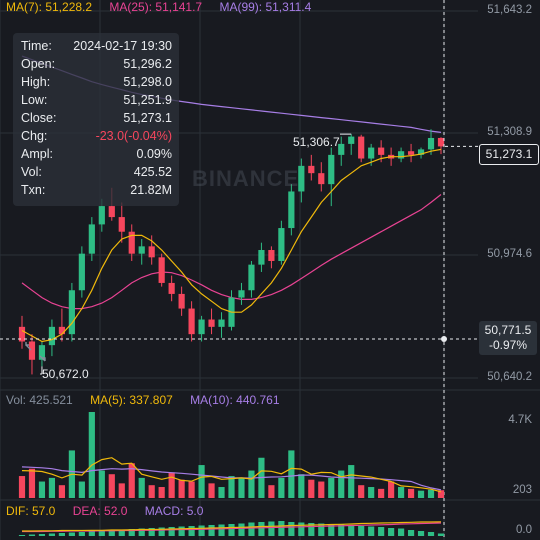 The height and width of the screenshot is (540, 540). What do you see at coordinates (265, 7) in the screenshot?
I see `ma99-legend: MA(99): 51,311.4` at bounding box center [265, 7].